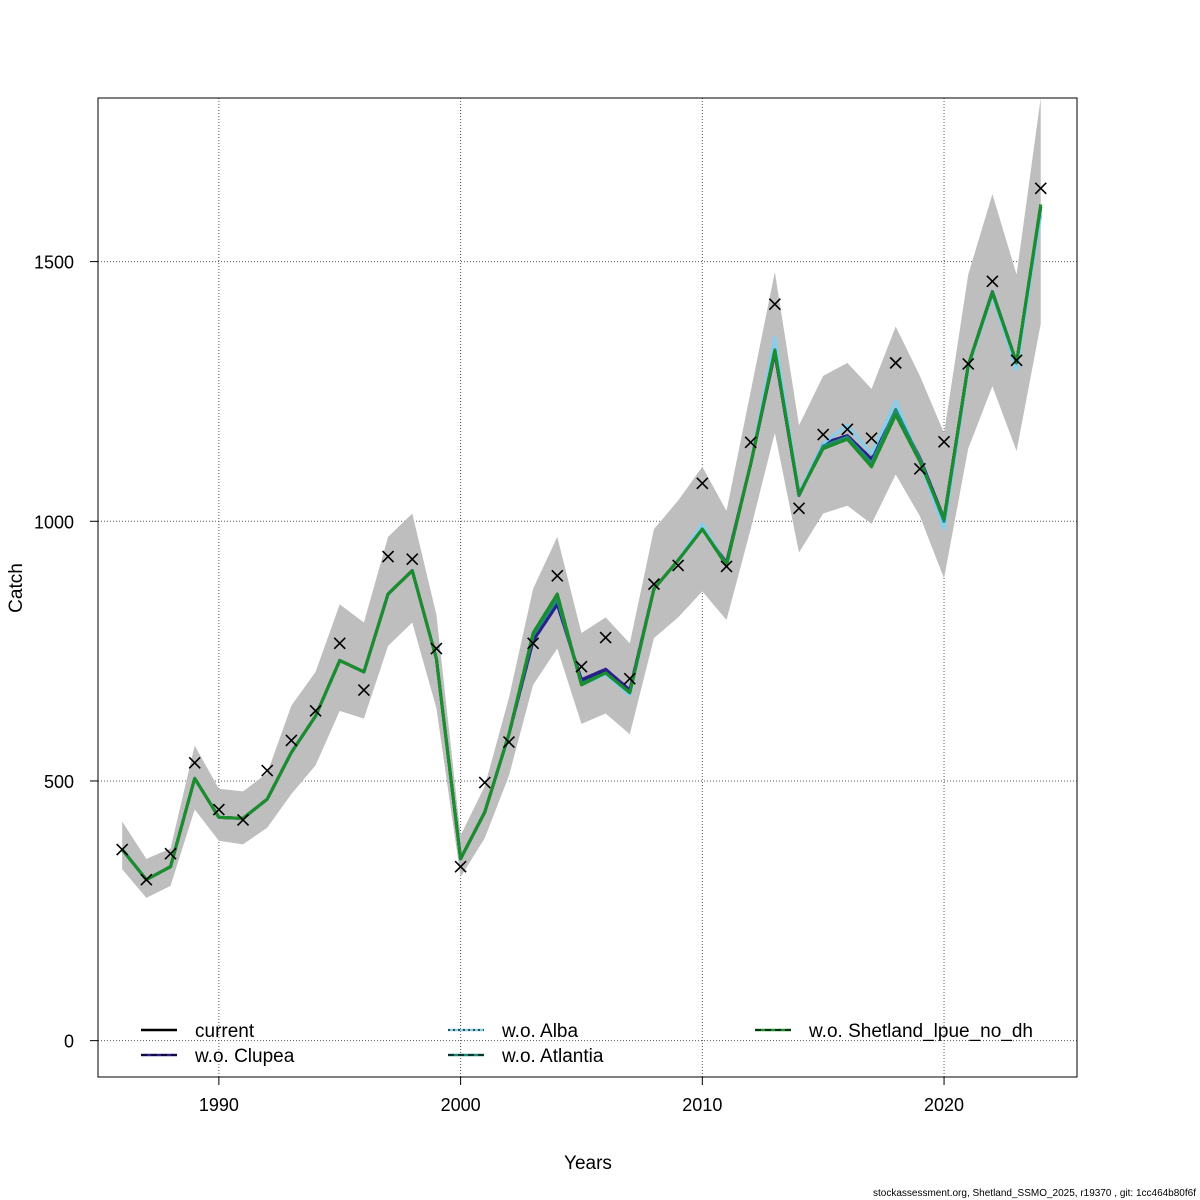 The width and height of the screenshot is (1200, 1200). What do you see at coordinates (54, 263) in the screenshot?
I see `y-tick-label: 1500` at bounding box center [54, 263].